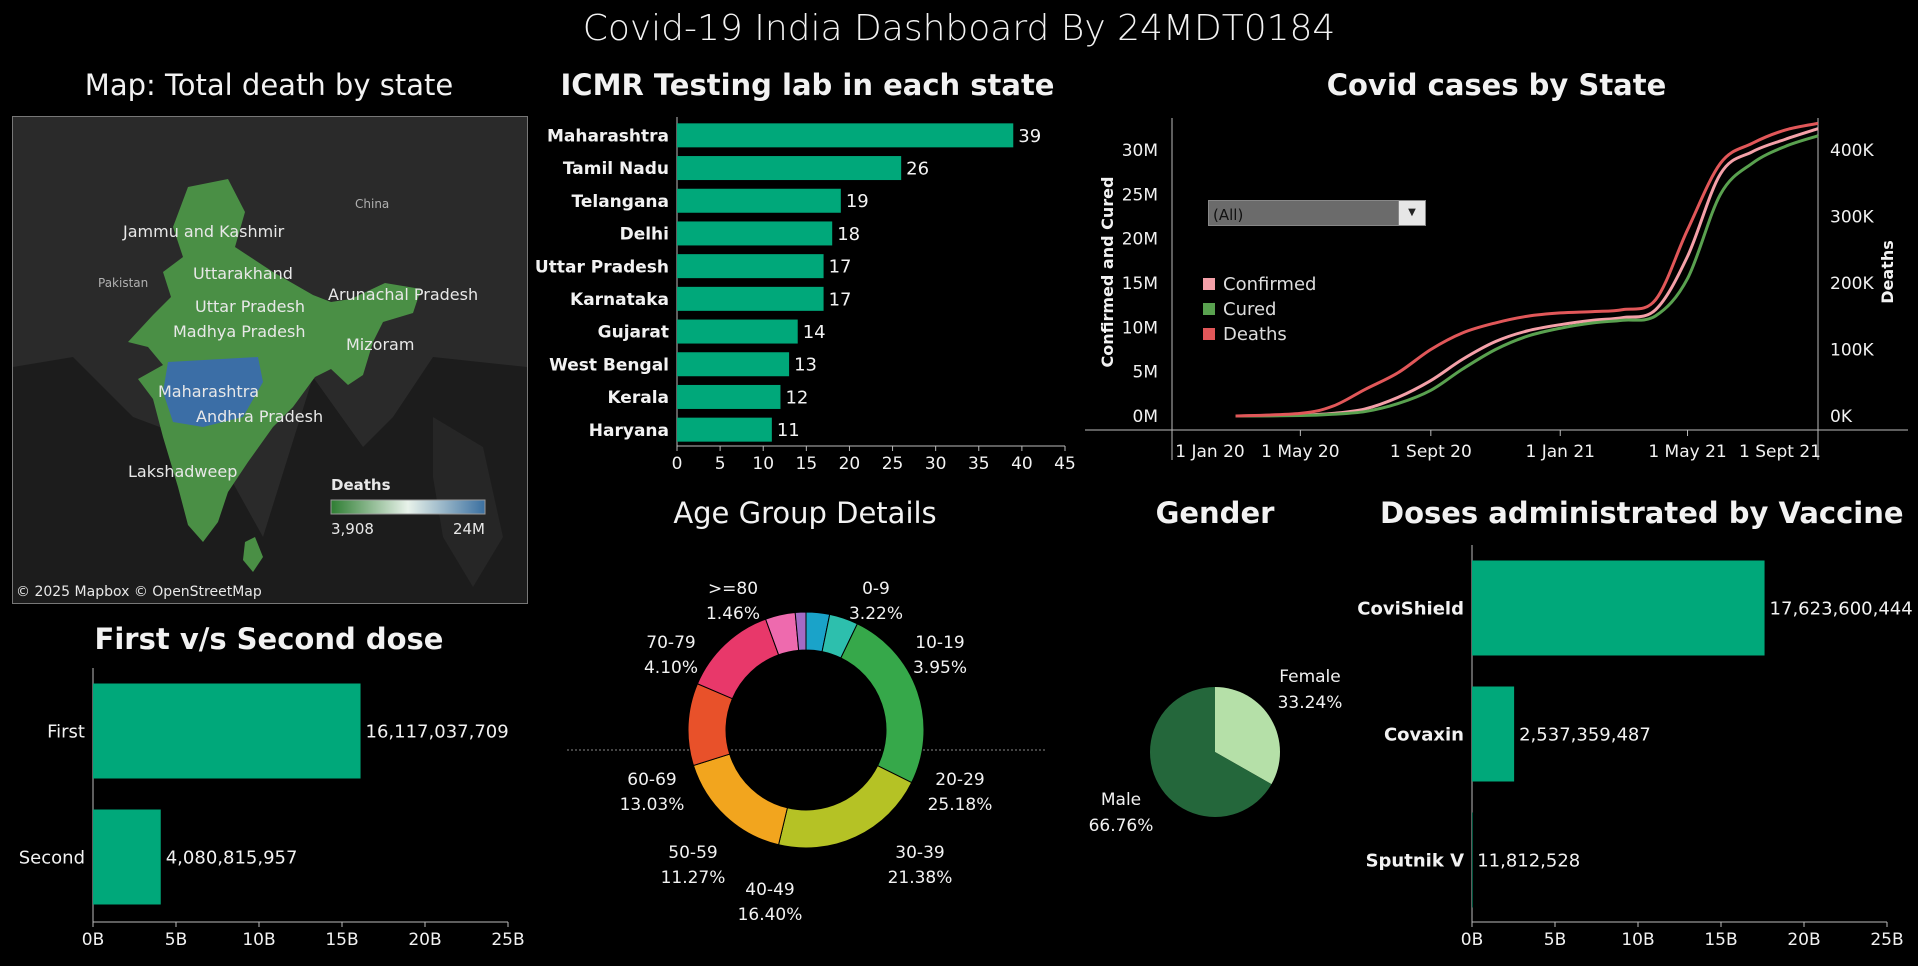 This screenshot has height=966, width=1918. What do you see at coordinates (1637, 940) in the screenshot?
I see `vaccine-x-tick-label: 10B` at bounding box center [1637, 940].